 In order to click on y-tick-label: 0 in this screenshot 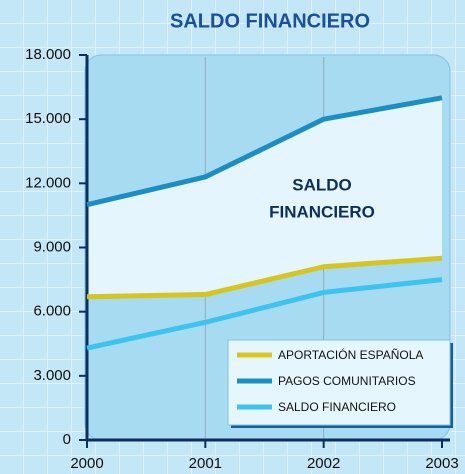, I will do `click(67, 439)`.